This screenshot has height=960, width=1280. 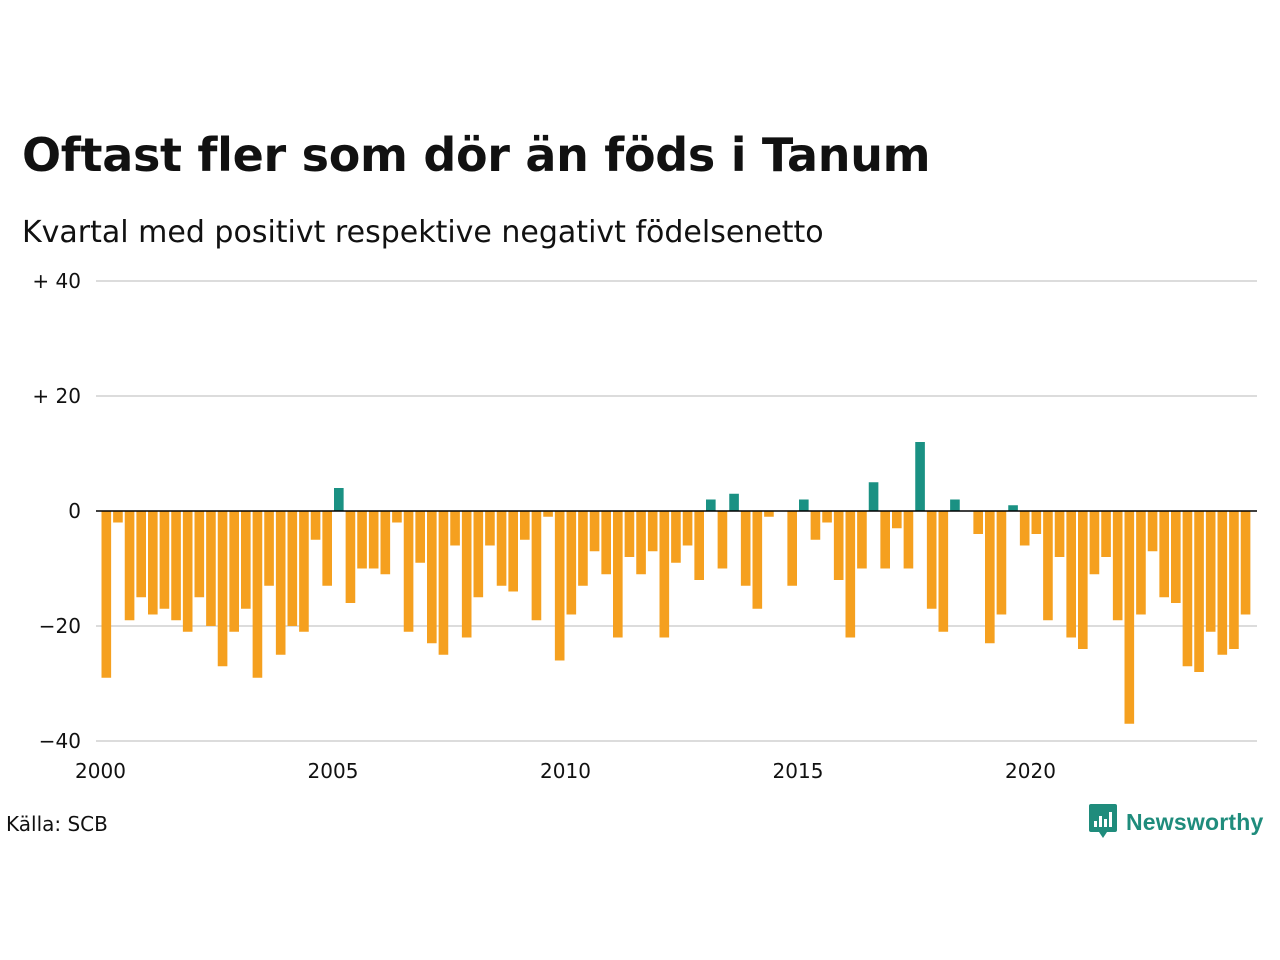 I want to click on y-tick-label: −40, so click(x=60, y=741).